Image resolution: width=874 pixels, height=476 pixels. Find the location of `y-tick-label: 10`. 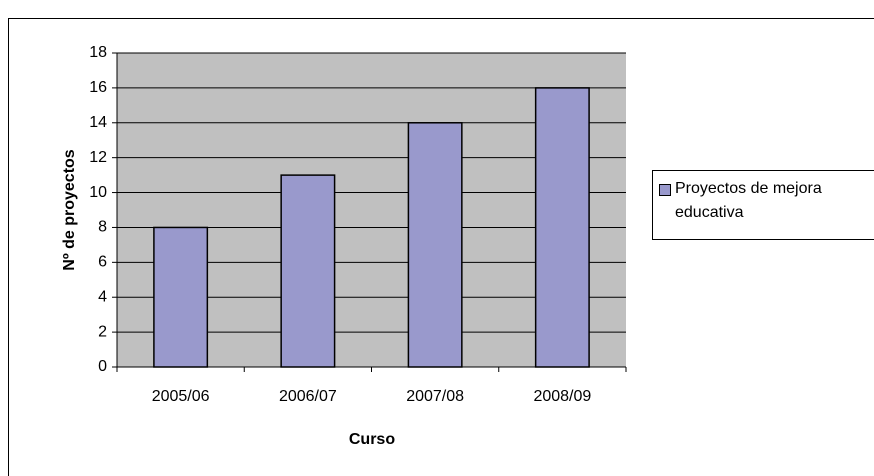

y-tick-label: 10 is located at coordinates (98, 192).